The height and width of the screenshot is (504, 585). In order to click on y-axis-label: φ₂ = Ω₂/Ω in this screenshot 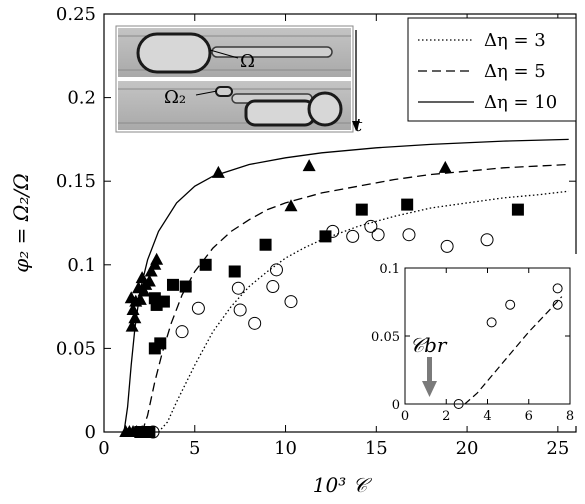, I will do `click(21, 222)`.